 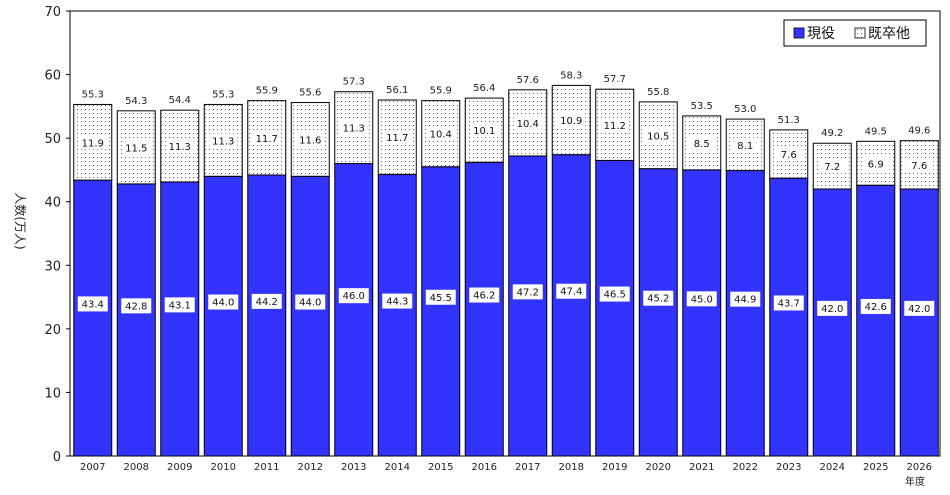 What do you see at coordinates (484, 467) in the screenshot?
I see `x-tick-label: 2016` at bounding box center [484, 467].